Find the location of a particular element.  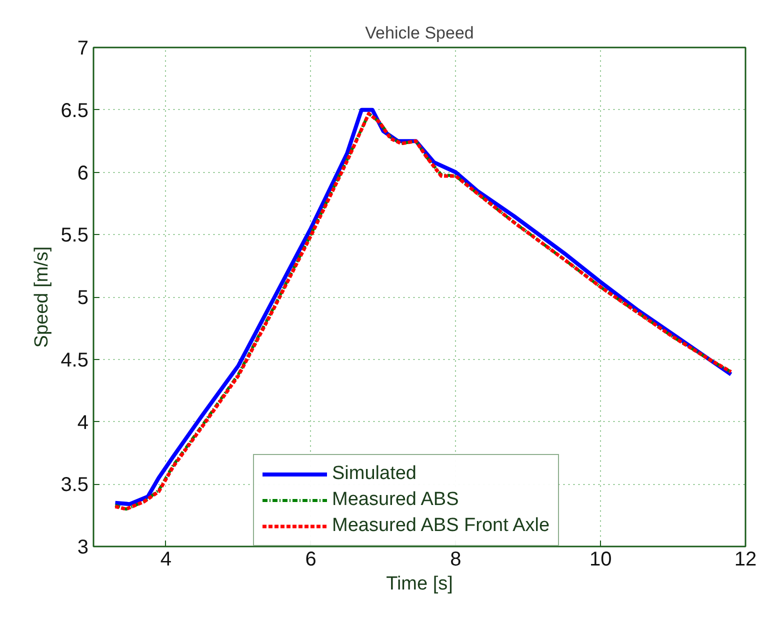

legend-label: Measured ABS is located at coordinates (395, 500).